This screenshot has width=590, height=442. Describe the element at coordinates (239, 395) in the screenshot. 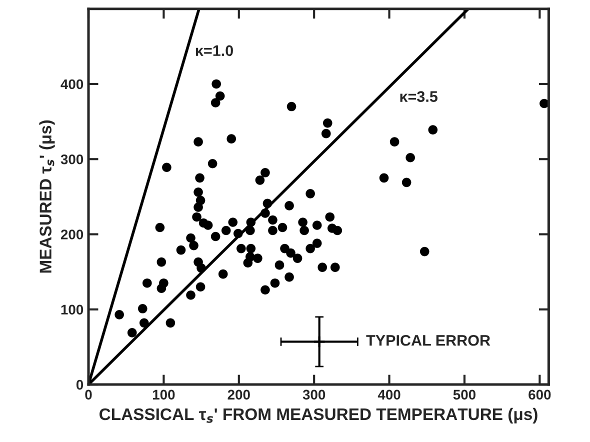

I see `x-tick-label: 200` at that location.